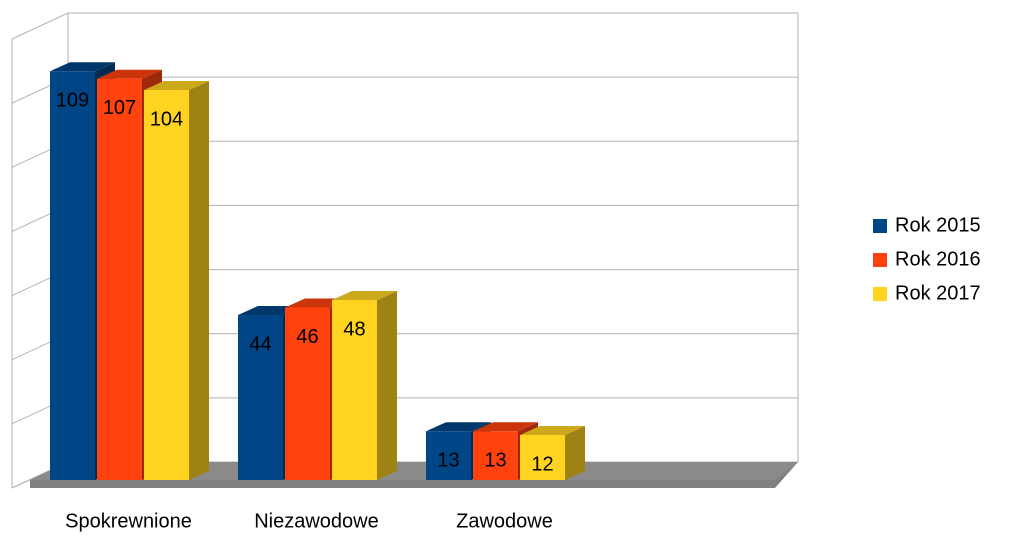  I want to click on x-tick-label: Zawodowe, so click(504, 521).